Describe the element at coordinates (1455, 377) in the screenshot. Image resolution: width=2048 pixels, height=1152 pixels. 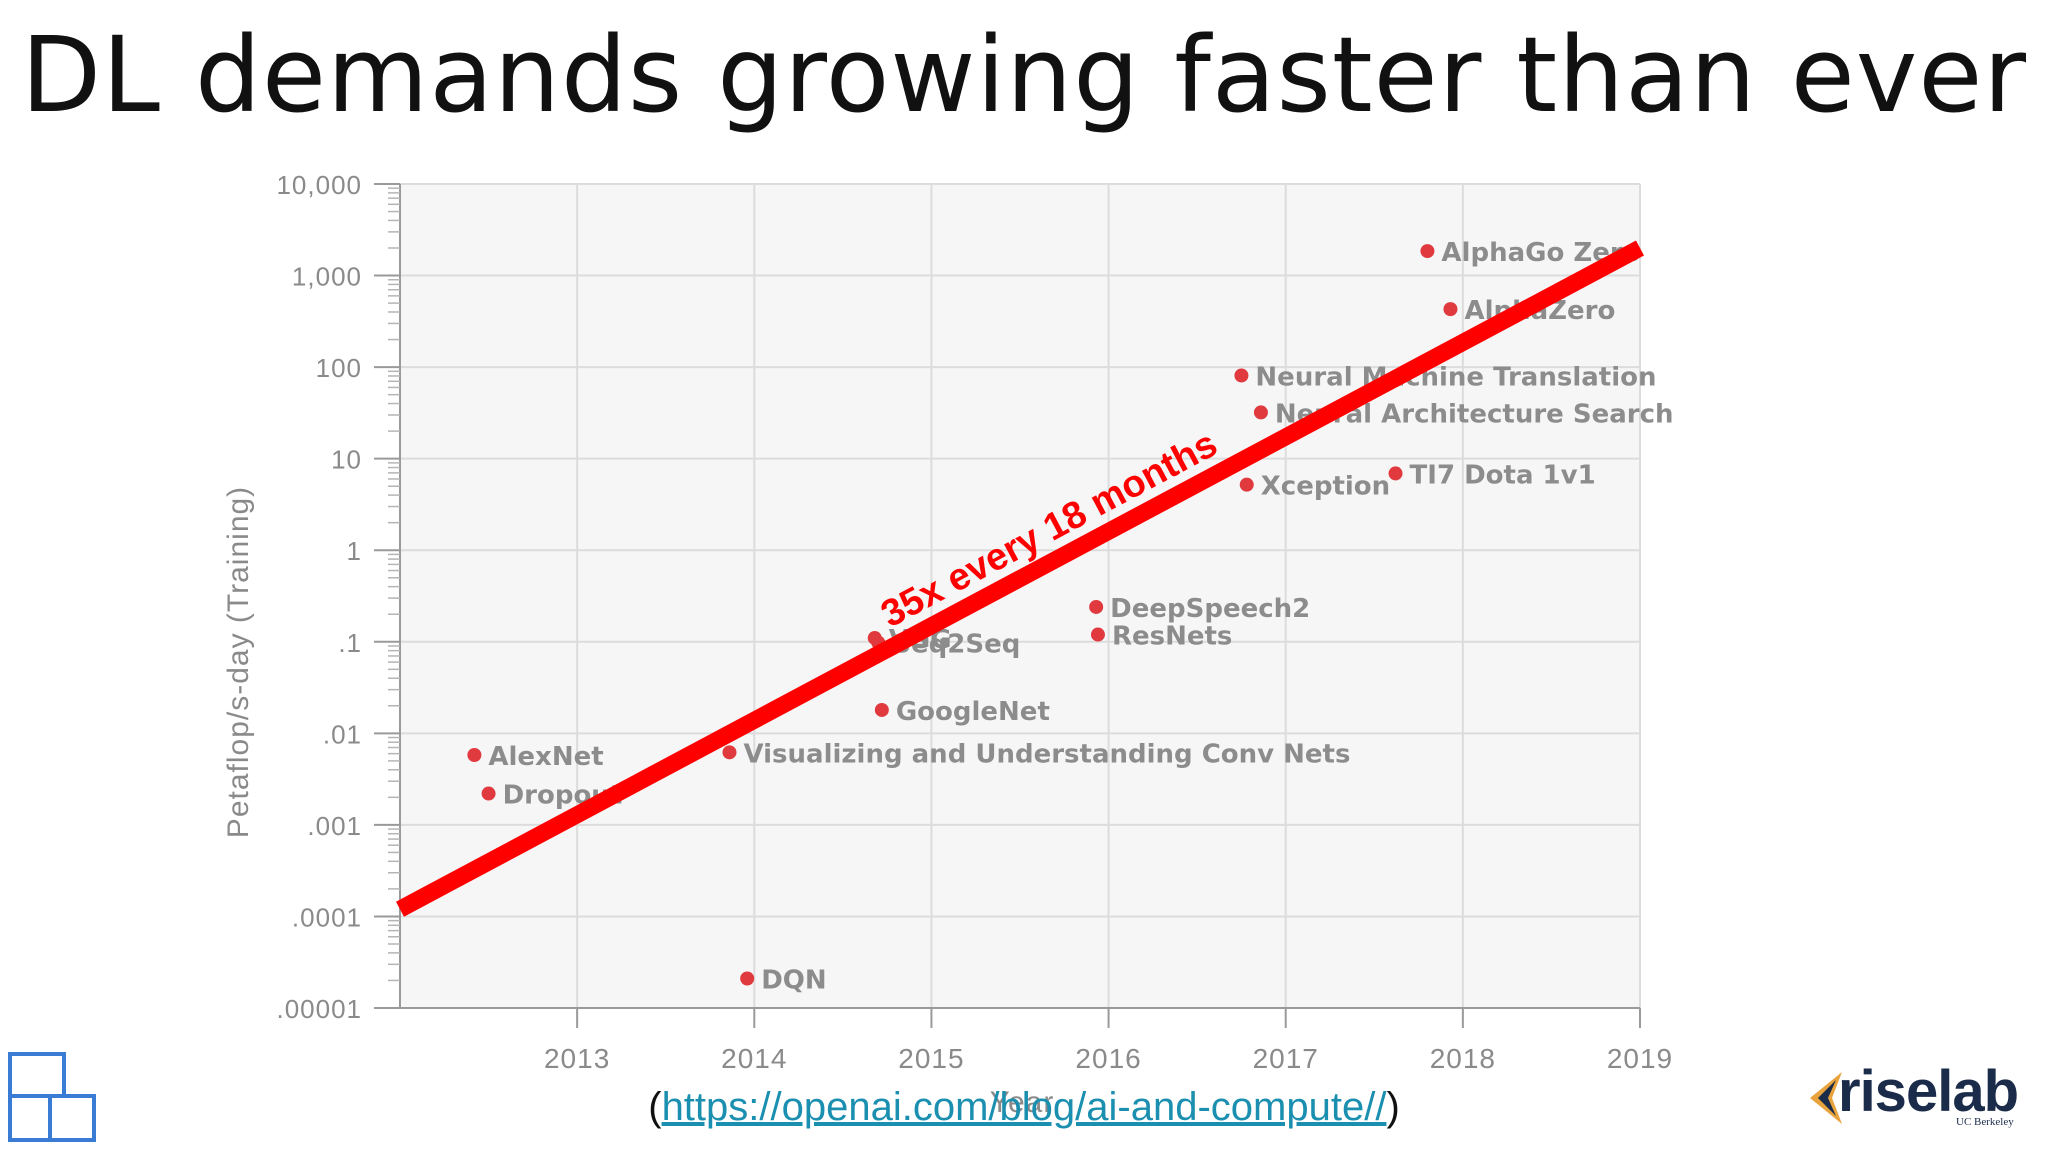
I see `data-point-label: Neural Machine Translation` at that location.